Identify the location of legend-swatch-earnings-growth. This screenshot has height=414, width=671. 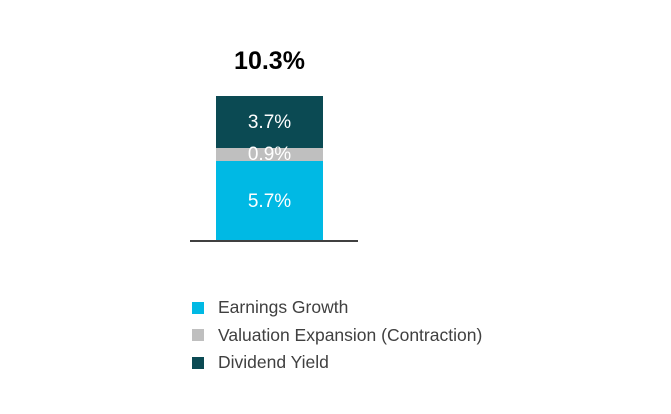
(198, 307).